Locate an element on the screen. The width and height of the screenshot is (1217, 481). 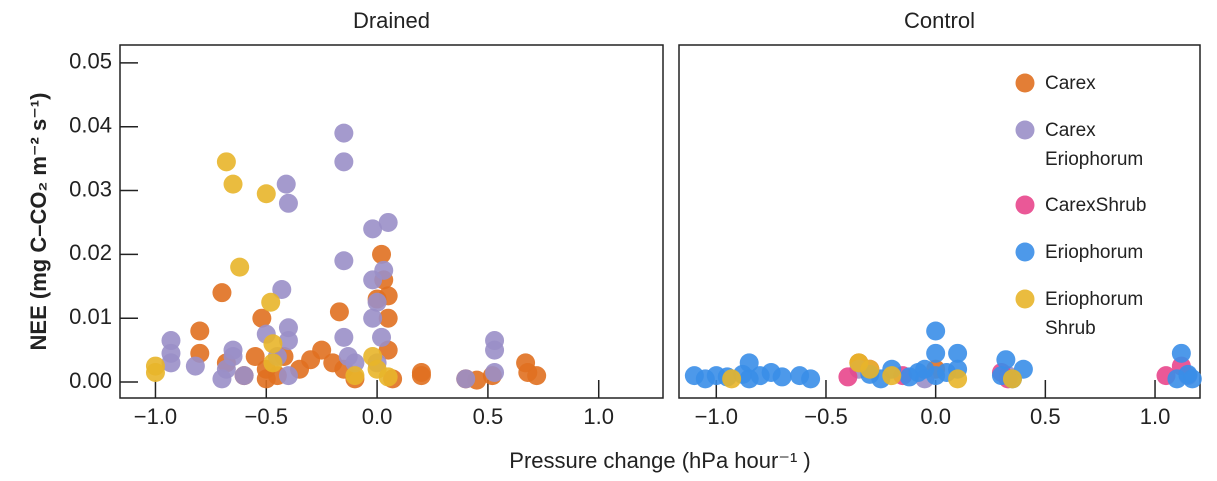
y-tick-label: 0.03 is located at coordinates (90, 188).